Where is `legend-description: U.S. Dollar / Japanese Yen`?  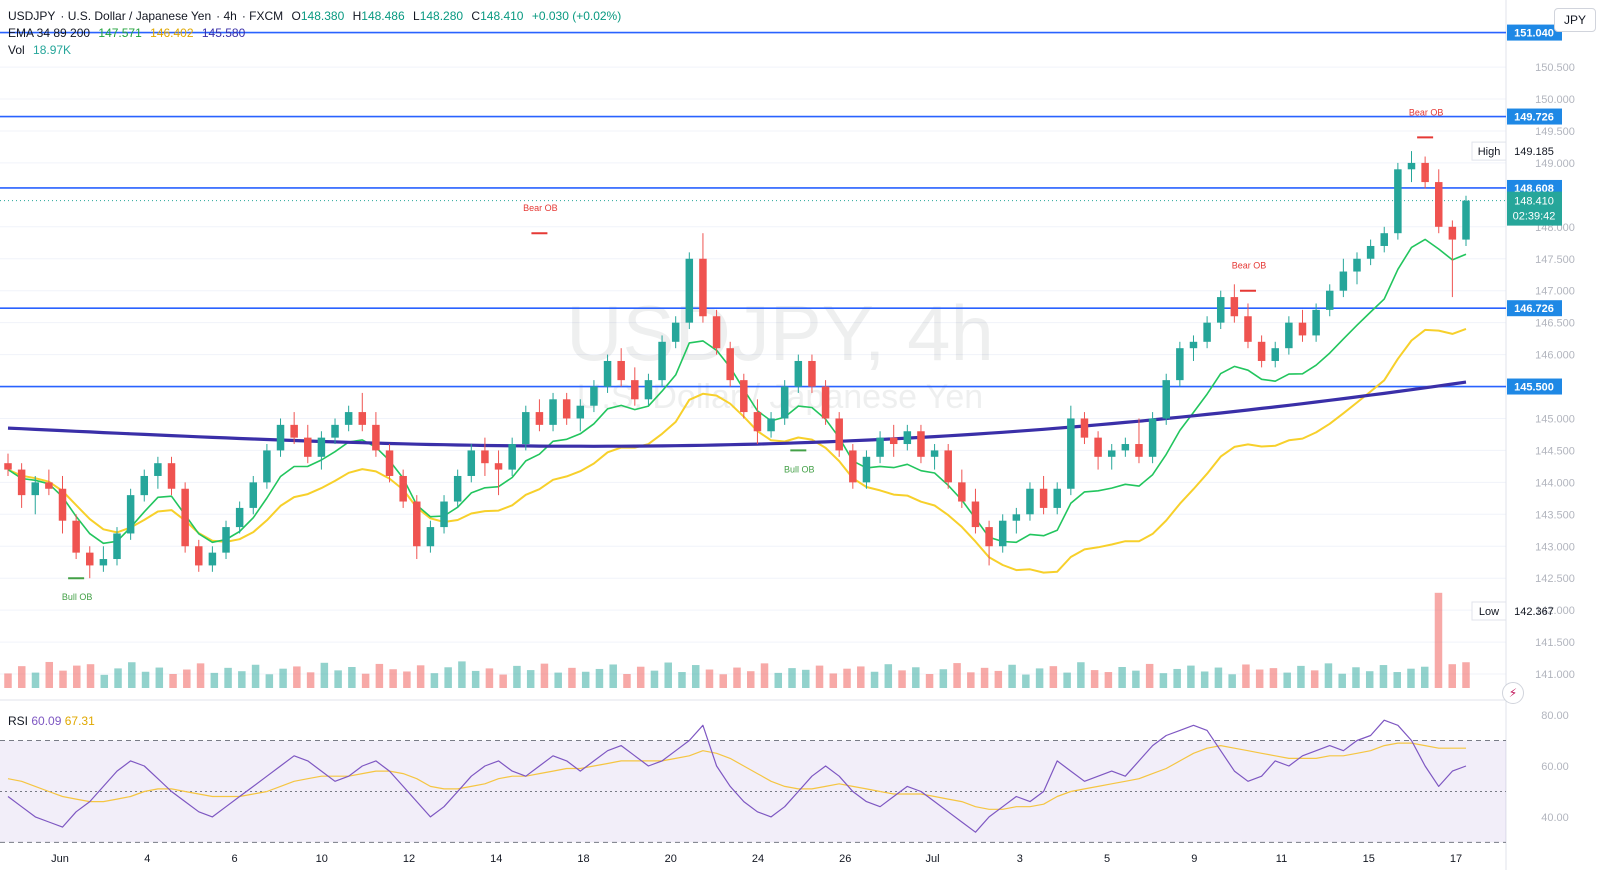
legend-description: U.S. Dollar / Japanese Yen is located at coordinates (139, 16).